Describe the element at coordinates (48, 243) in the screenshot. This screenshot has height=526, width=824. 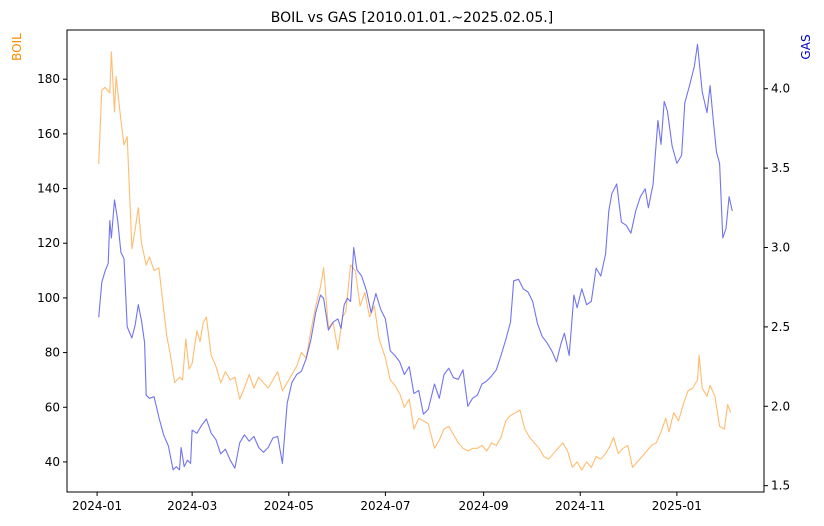
I see `left-tick-label: 120` at that location.